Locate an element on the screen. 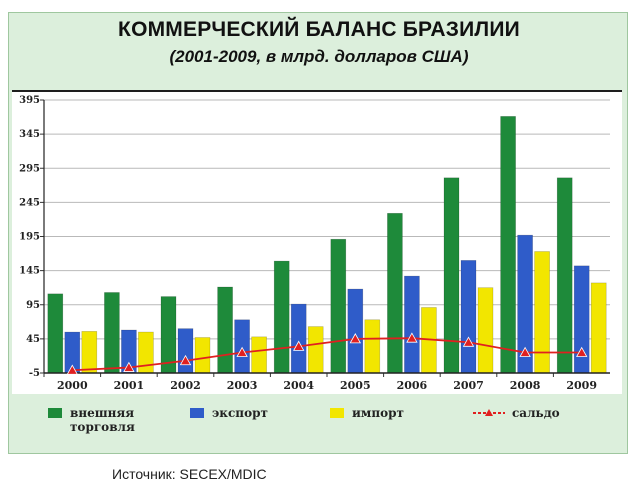  x-tick-label: 2004 is located at coordinates (298, 385).